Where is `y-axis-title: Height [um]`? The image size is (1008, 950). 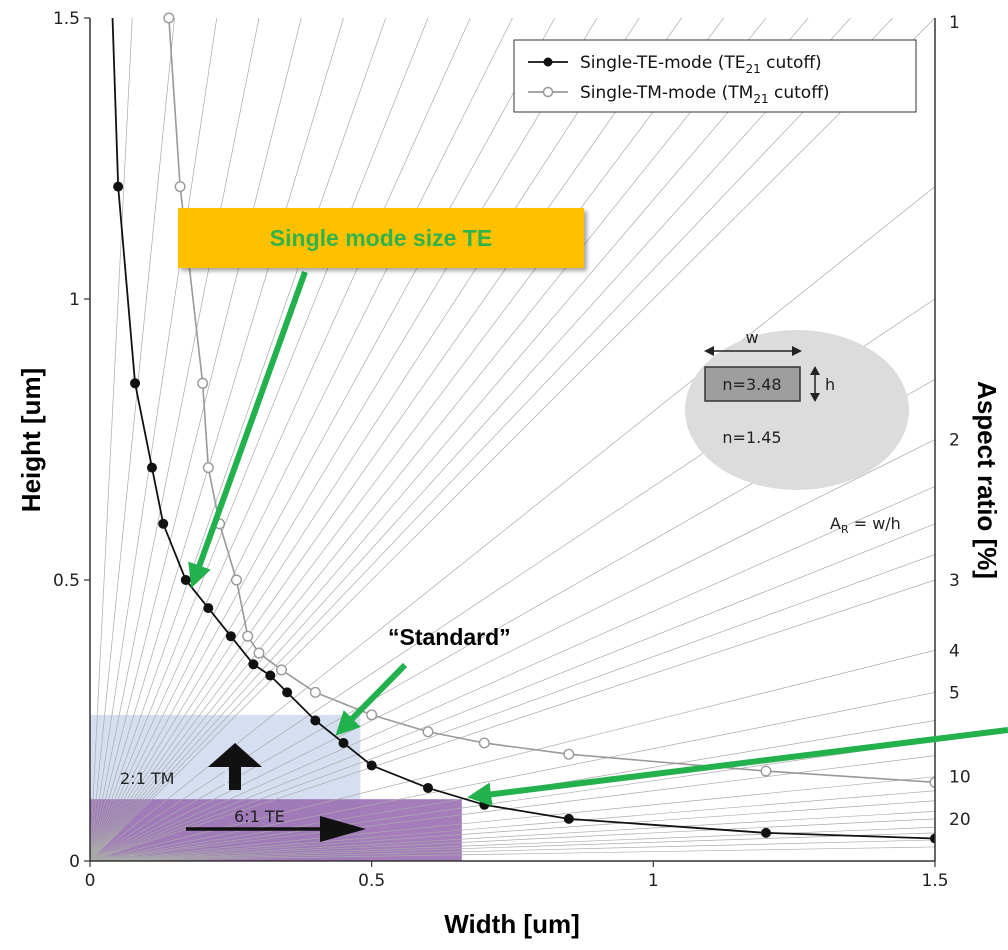
y-axis-title: Height [um] is located at coordinates (31, 440).